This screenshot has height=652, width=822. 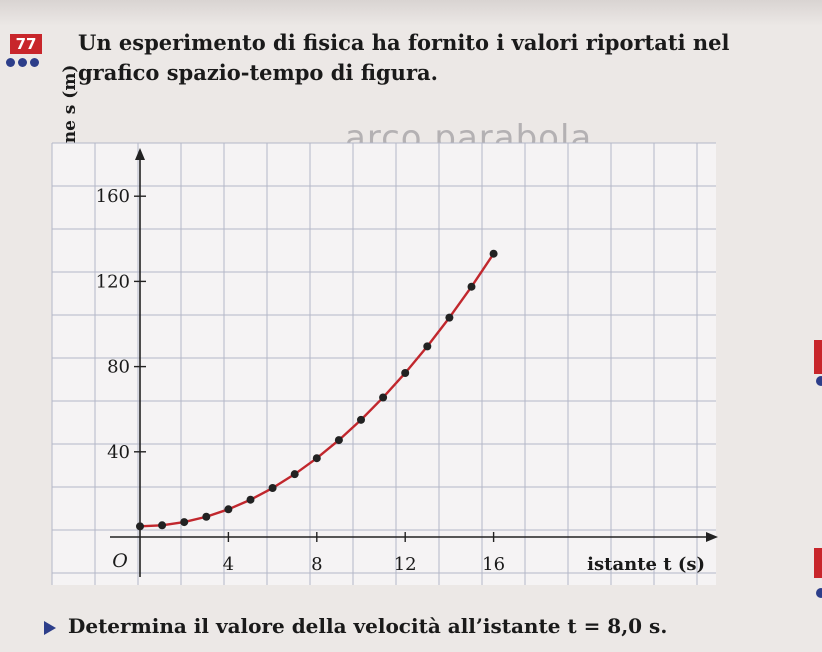 I want to click on page-edge-dot-blue, so click(x=819, y=381).